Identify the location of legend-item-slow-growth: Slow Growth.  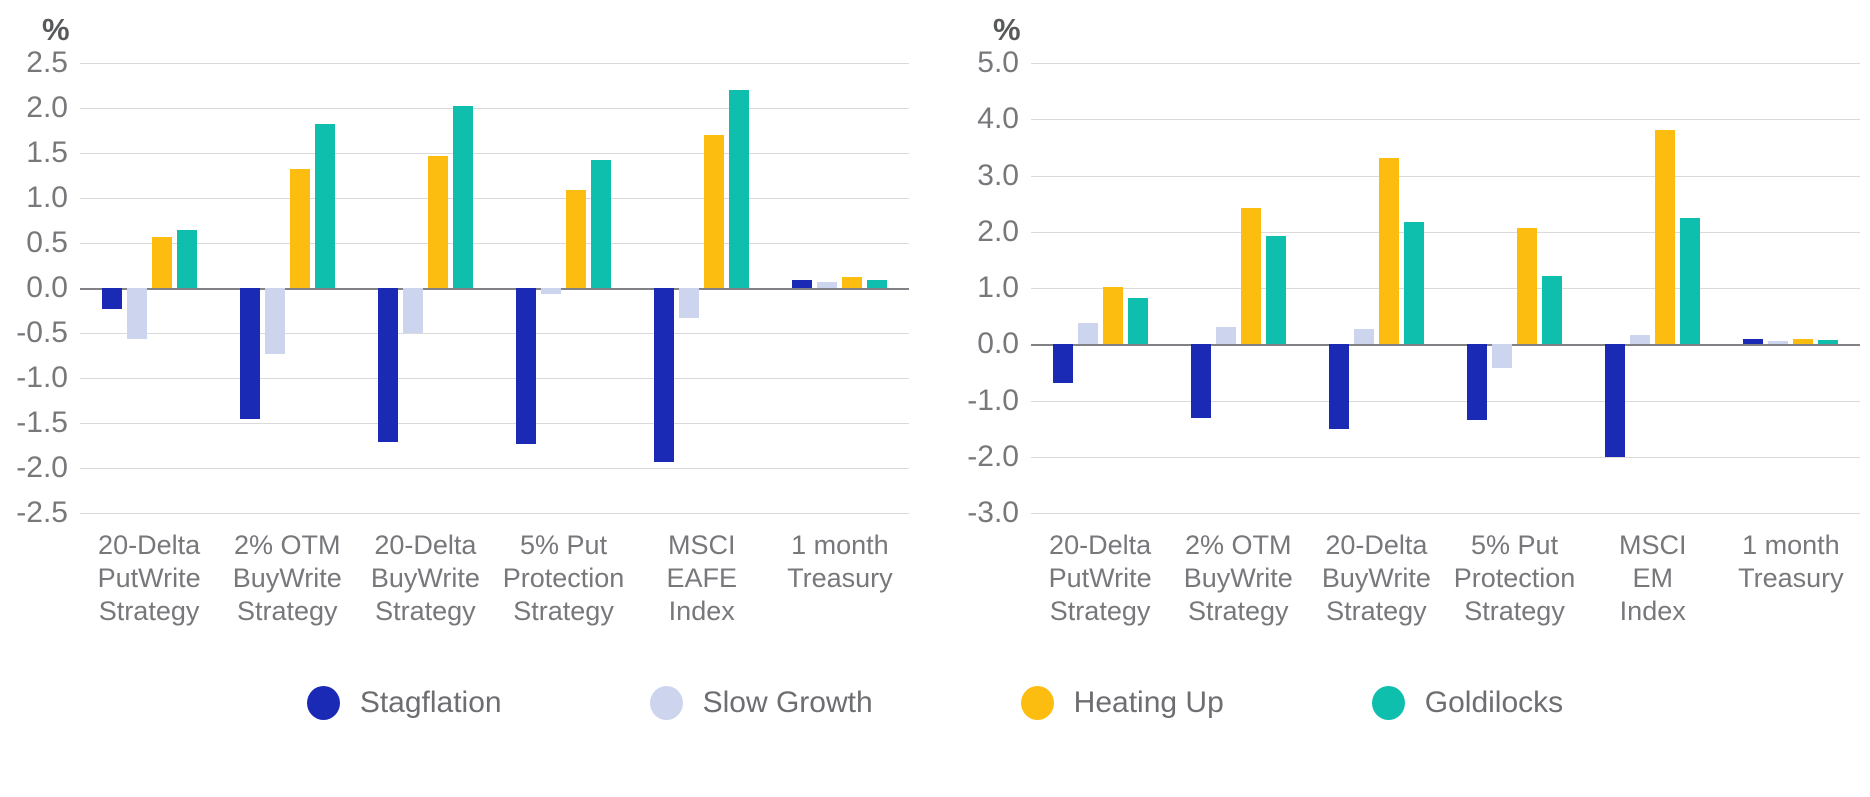
(761, 703).